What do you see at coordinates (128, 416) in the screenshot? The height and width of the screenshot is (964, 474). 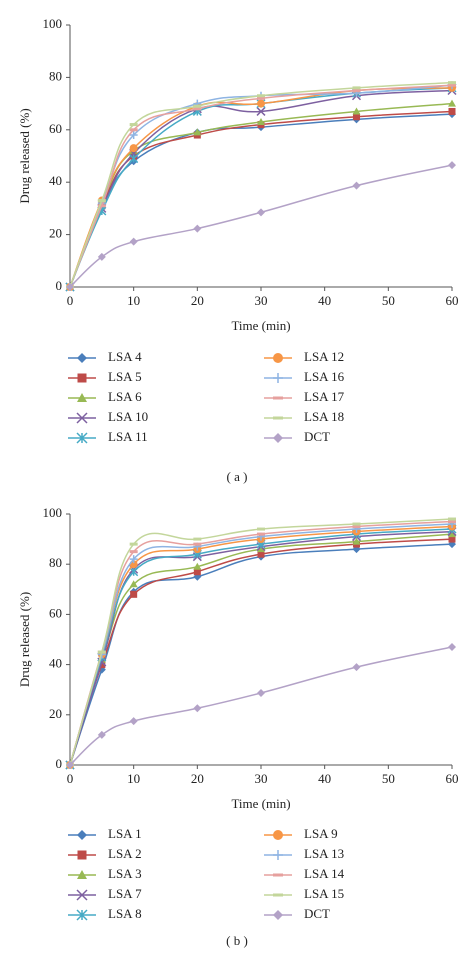 I see `legend-label: LSA 10` at bounding box center [128, 416].